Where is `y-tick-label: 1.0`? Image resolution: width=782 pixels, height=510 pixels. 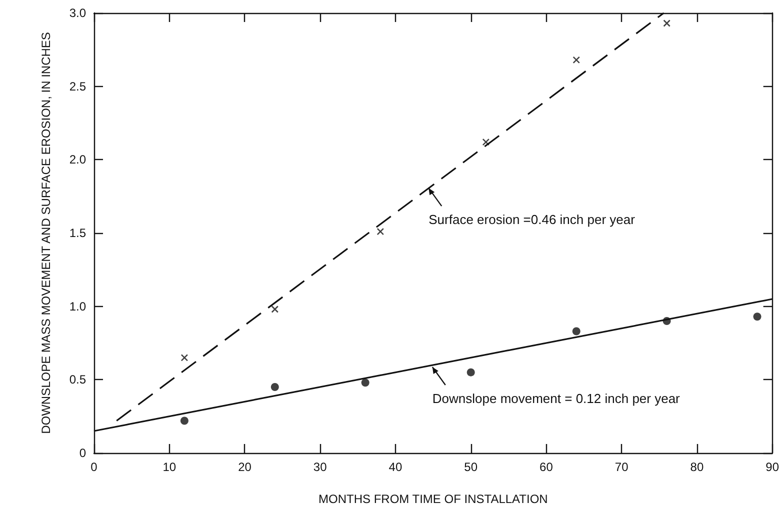
y-tick-label: 1.0 is located at coordinates (77, 306).